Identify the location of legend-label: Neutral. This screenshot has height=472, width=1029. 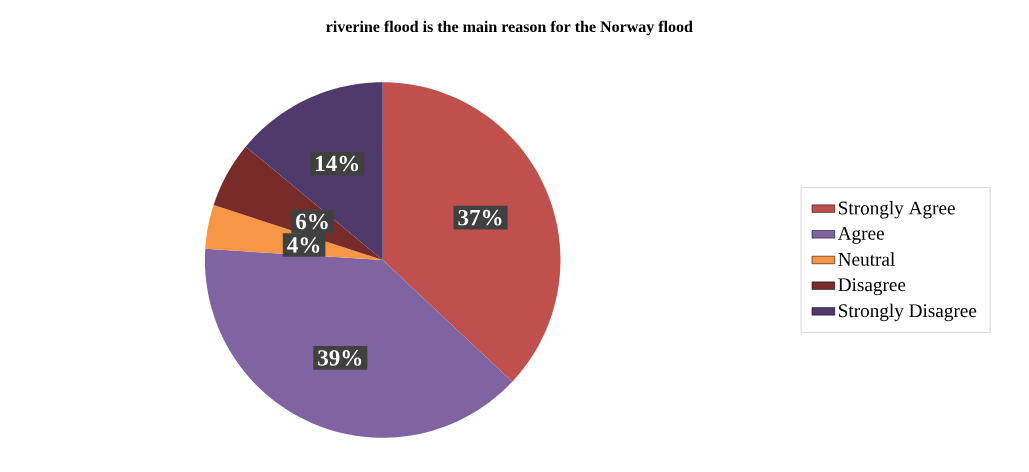
(866, 259).